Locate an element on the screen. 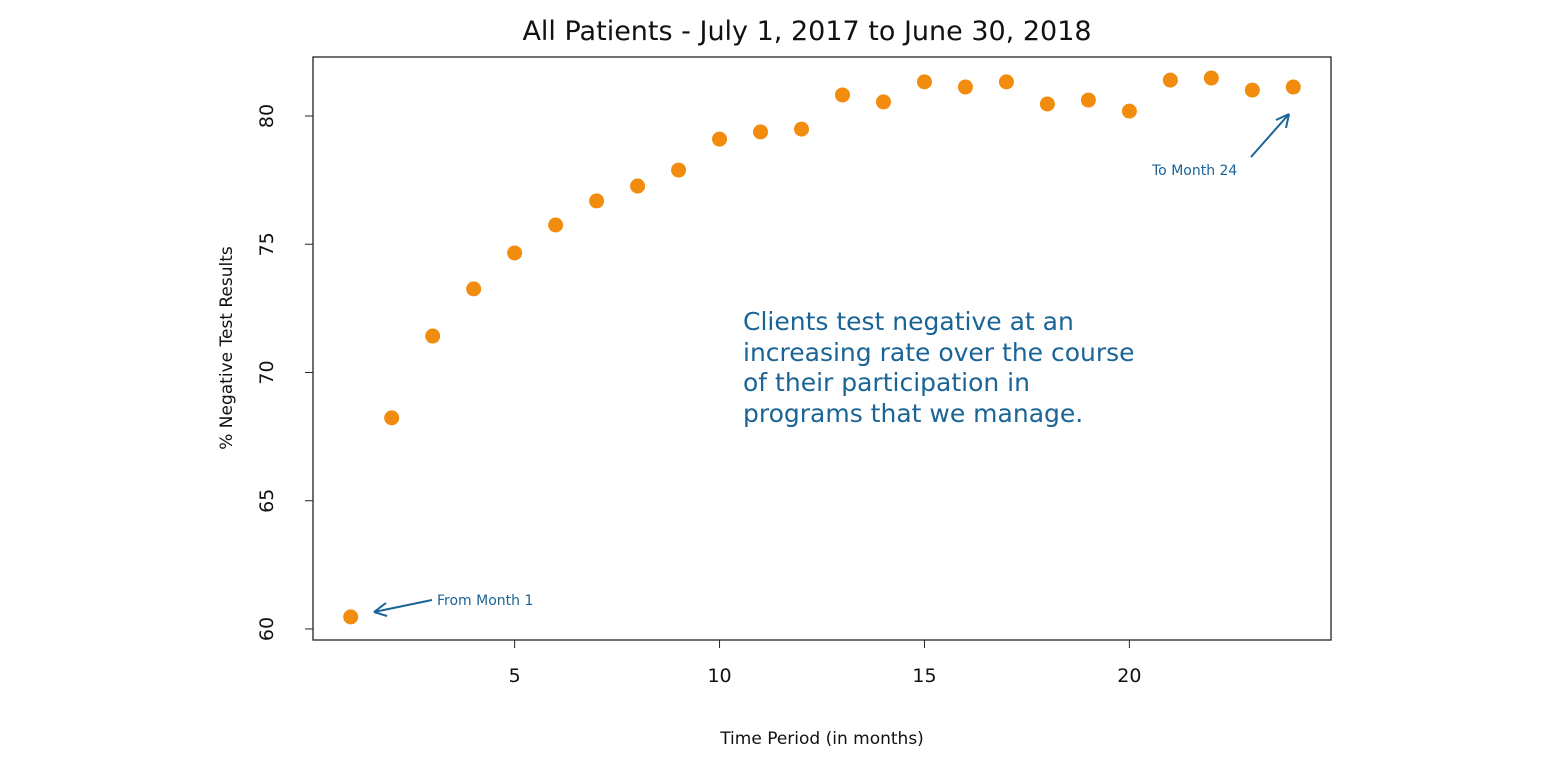 The height and width of the screenshot is (771, 1542). x-axis-label: Time Period (in months) is located at coordinates (821, 739).